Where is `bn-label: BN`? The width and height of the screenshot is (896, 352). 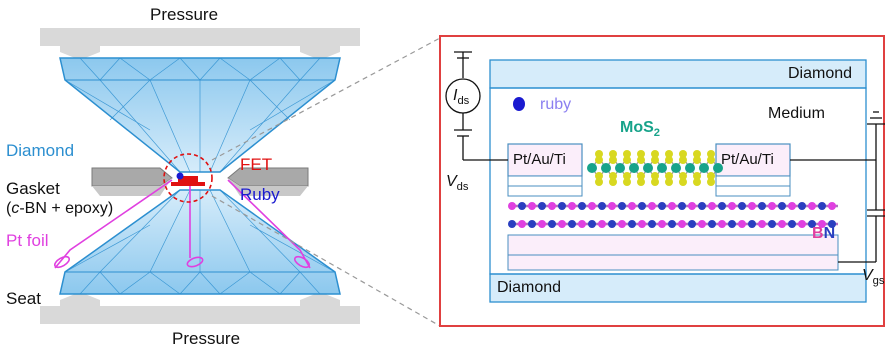
bn-label: BN is located at coordinates (824, 233).